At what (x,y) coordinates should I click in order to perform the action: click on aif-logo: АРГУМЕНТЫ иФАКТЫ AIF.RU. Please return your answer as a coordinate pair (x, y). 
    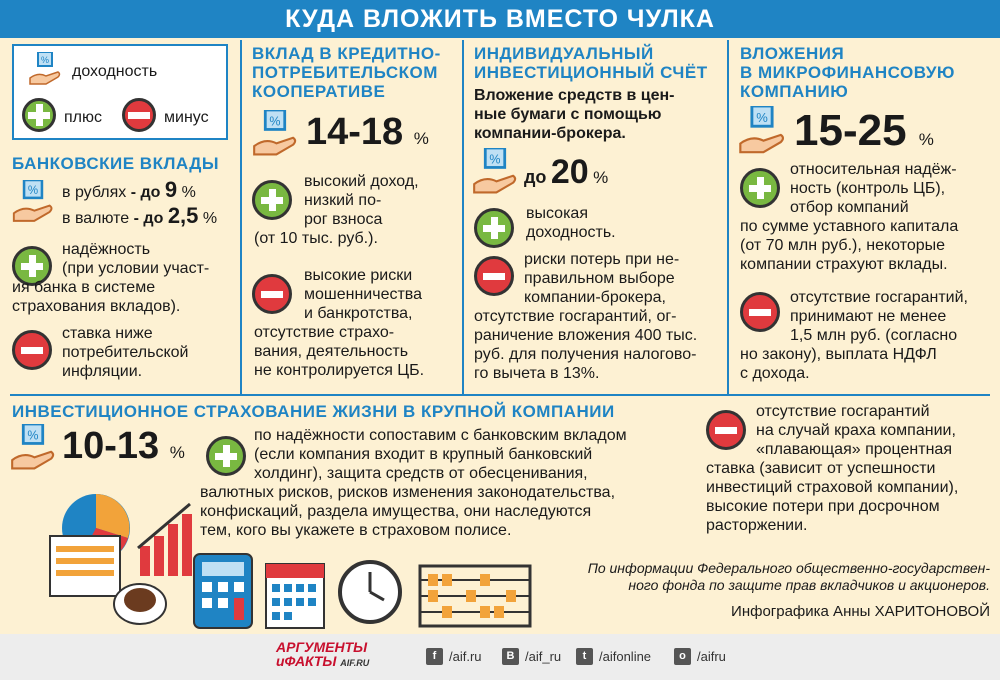
    Looking at the image, I should click on (323, 654).